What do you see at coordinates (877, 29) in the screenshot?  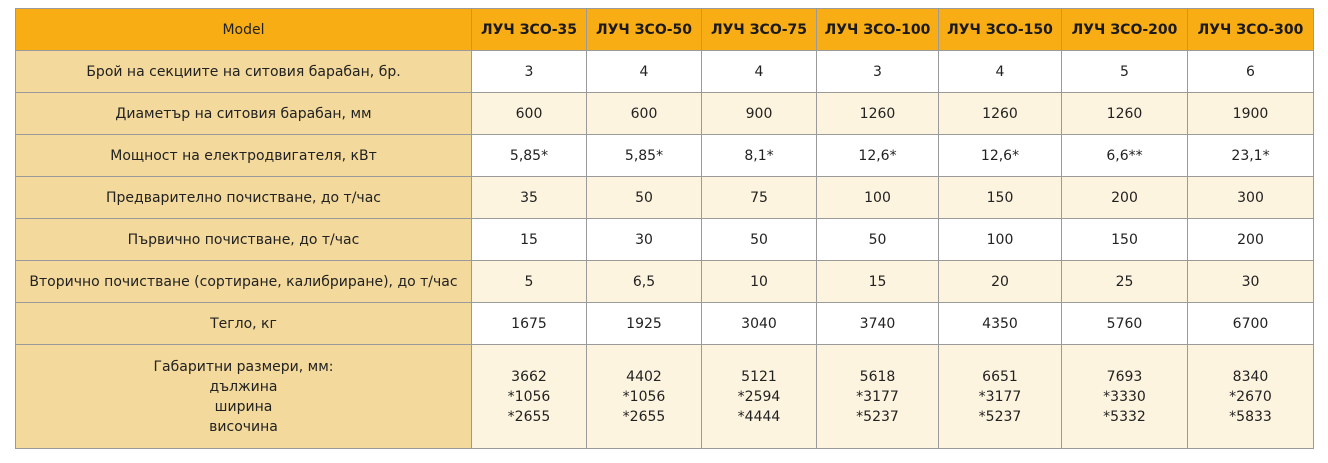 I see `model-header: ЛУЧ ЗСО-100` at bounding box center [877, 29].